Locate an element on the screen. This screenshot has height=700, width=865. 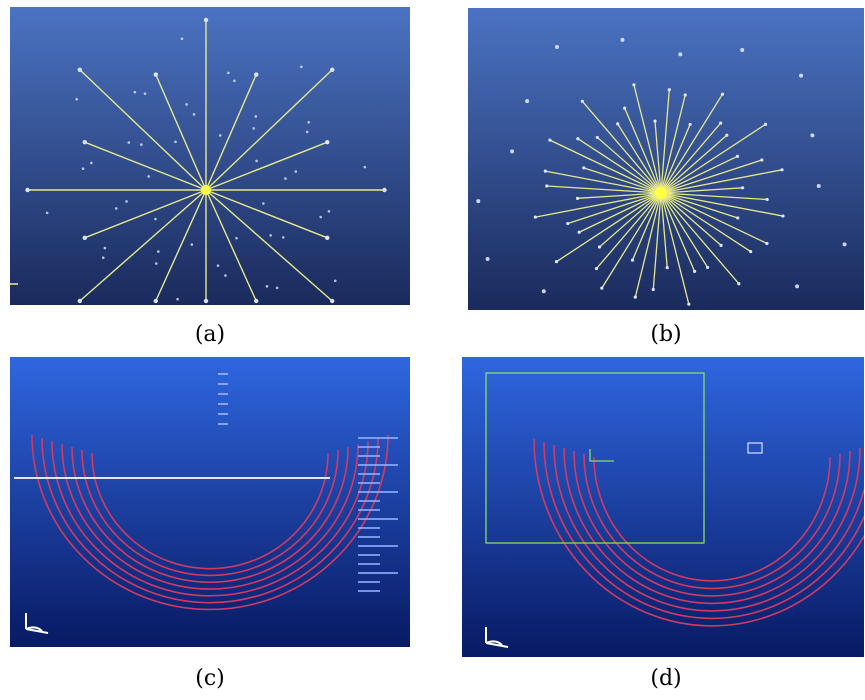
ray-center is located at coordinates (206, 190).